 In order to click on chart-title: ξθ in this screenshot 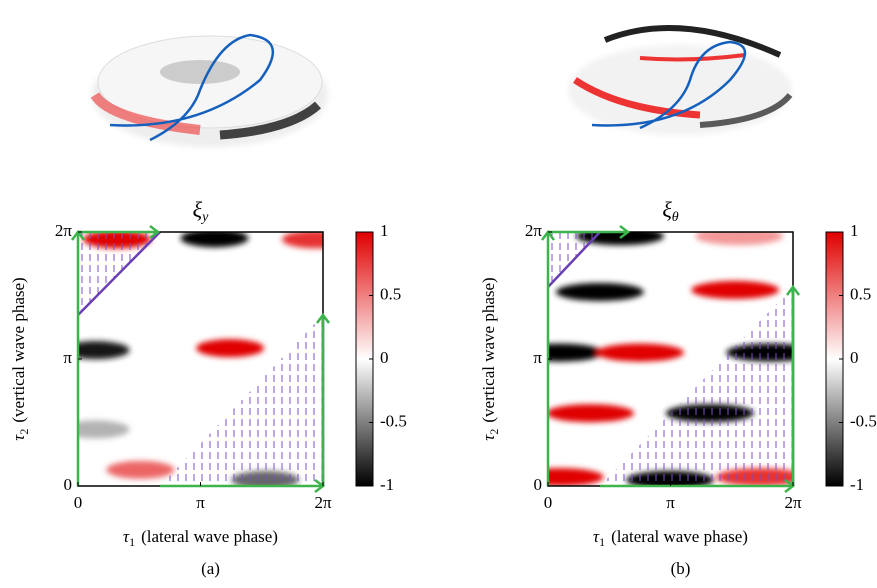, I will do `click(670, 211)`.